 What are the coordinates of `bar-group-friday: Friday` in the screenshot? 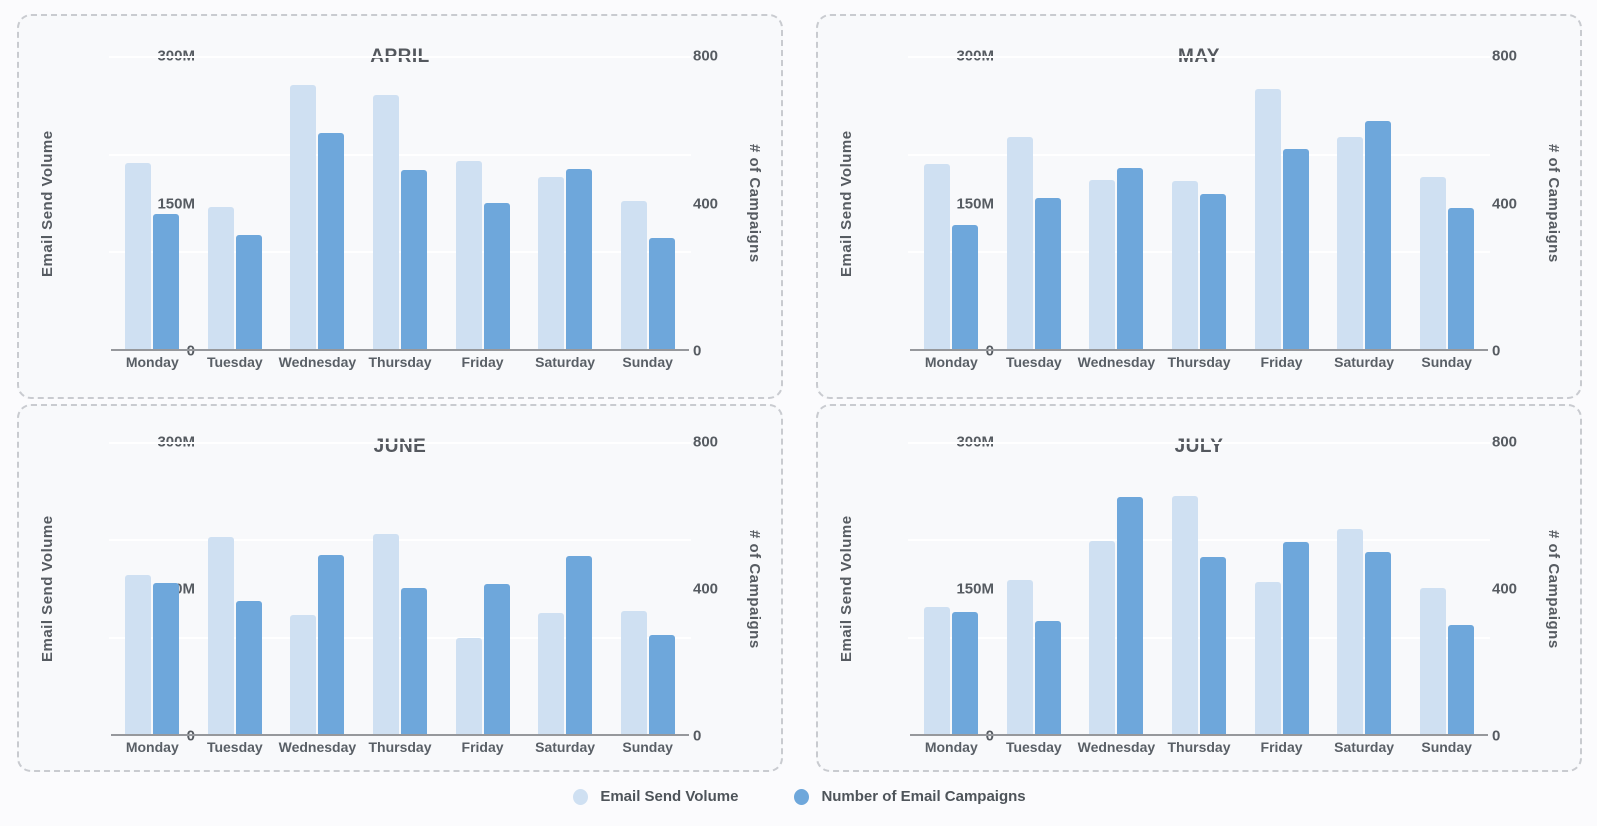 It's located at (482, 598).